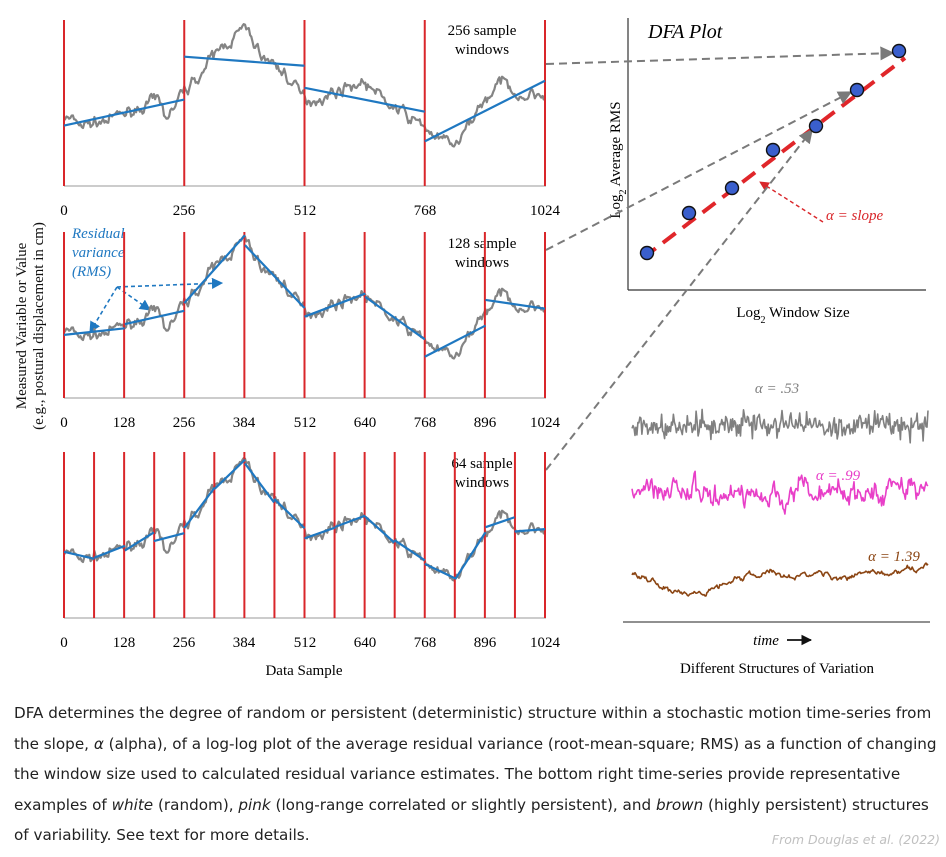 Image resolution: width=946 pixels, height=857 pixels. I want to click on window-label: 256 sample, so click(482, 31).